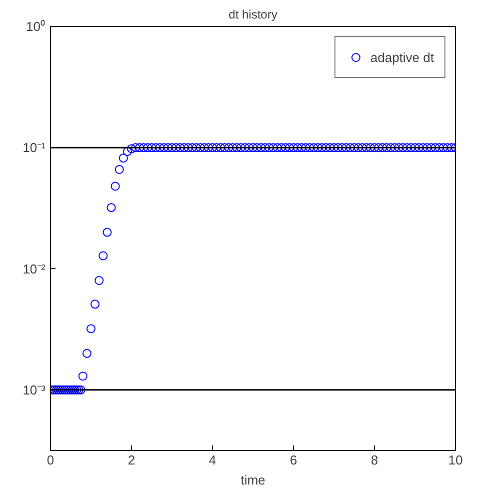  I want to click on x-tick-label: 4, so click(212, 460).